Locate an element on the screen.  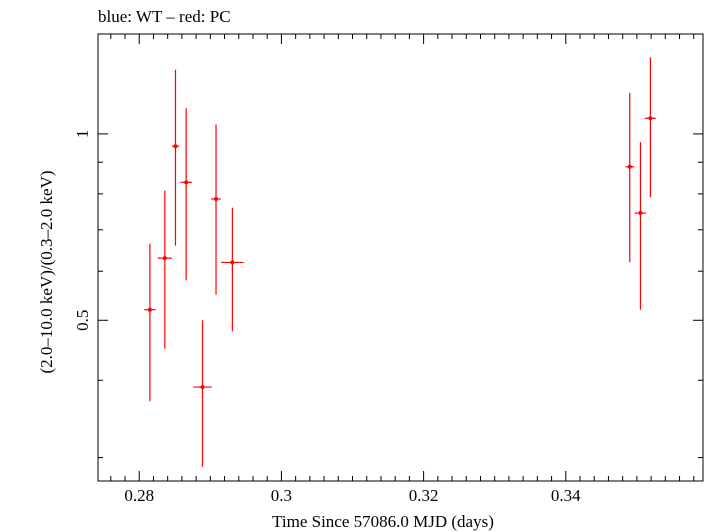
x-tick-label: 0.32 is located at coordinates (424, 495).